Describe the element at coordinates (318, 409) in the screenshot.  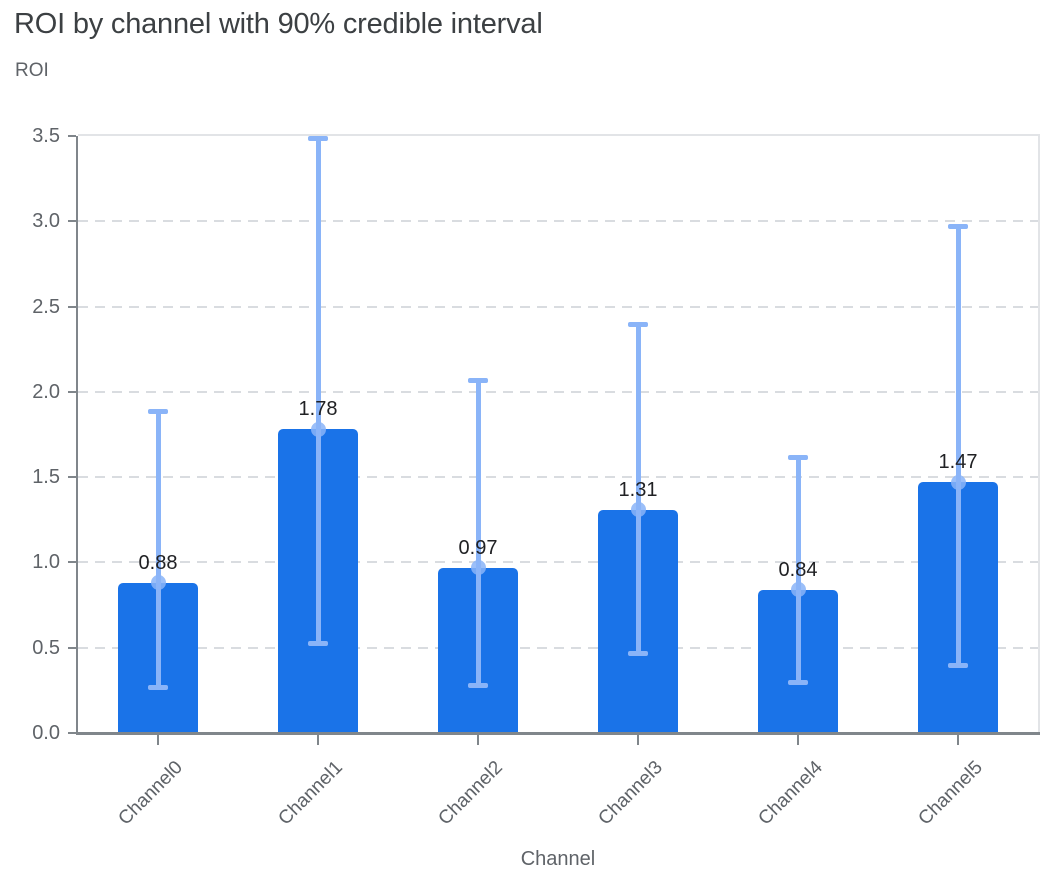
I see `bar-value-label: 1.78` at that location.